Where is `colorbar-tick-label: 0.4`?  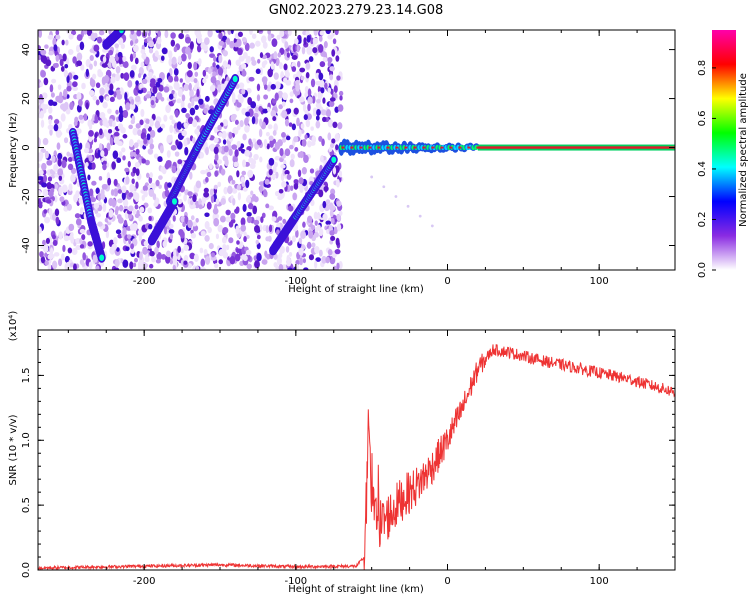 colorbar-tick-label: 0.4 is located at coordinates (702, 169).